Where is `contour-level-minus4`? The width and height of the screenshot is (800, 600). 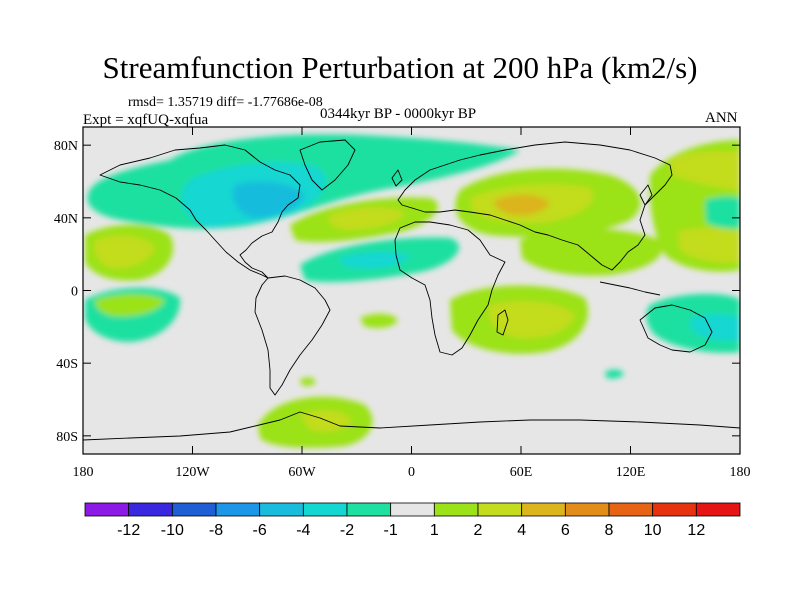 contour-level-minus4 is located at coordinates (268, 199).